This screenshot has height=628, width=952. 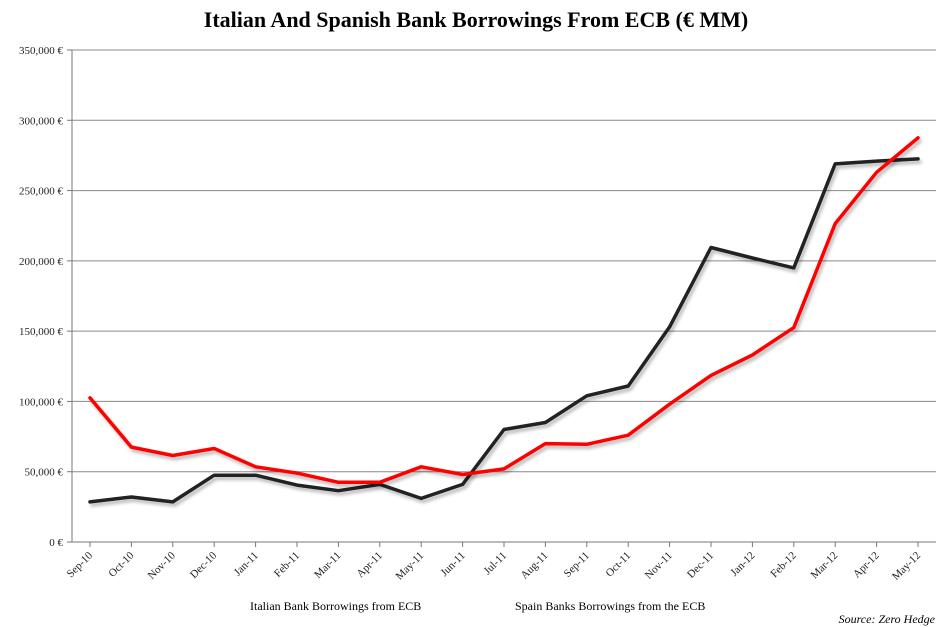 I want to click on source-note: Source: Zero Hedge, so click(x=887, y=619).